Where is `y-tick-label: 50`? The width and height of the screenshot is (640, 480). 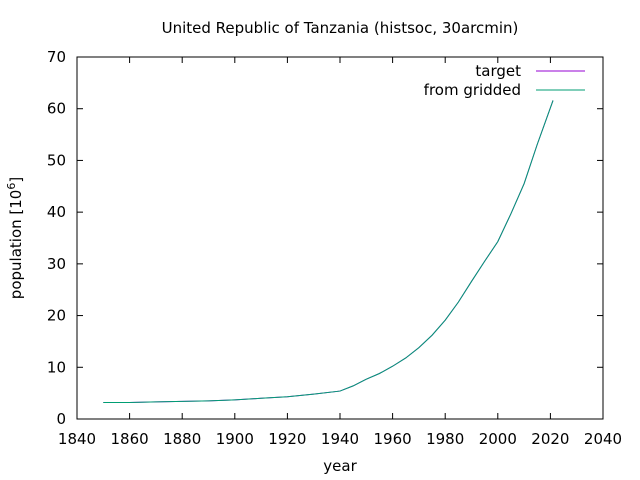 y-tick-label: 50 is located at coordinates (56, 160).